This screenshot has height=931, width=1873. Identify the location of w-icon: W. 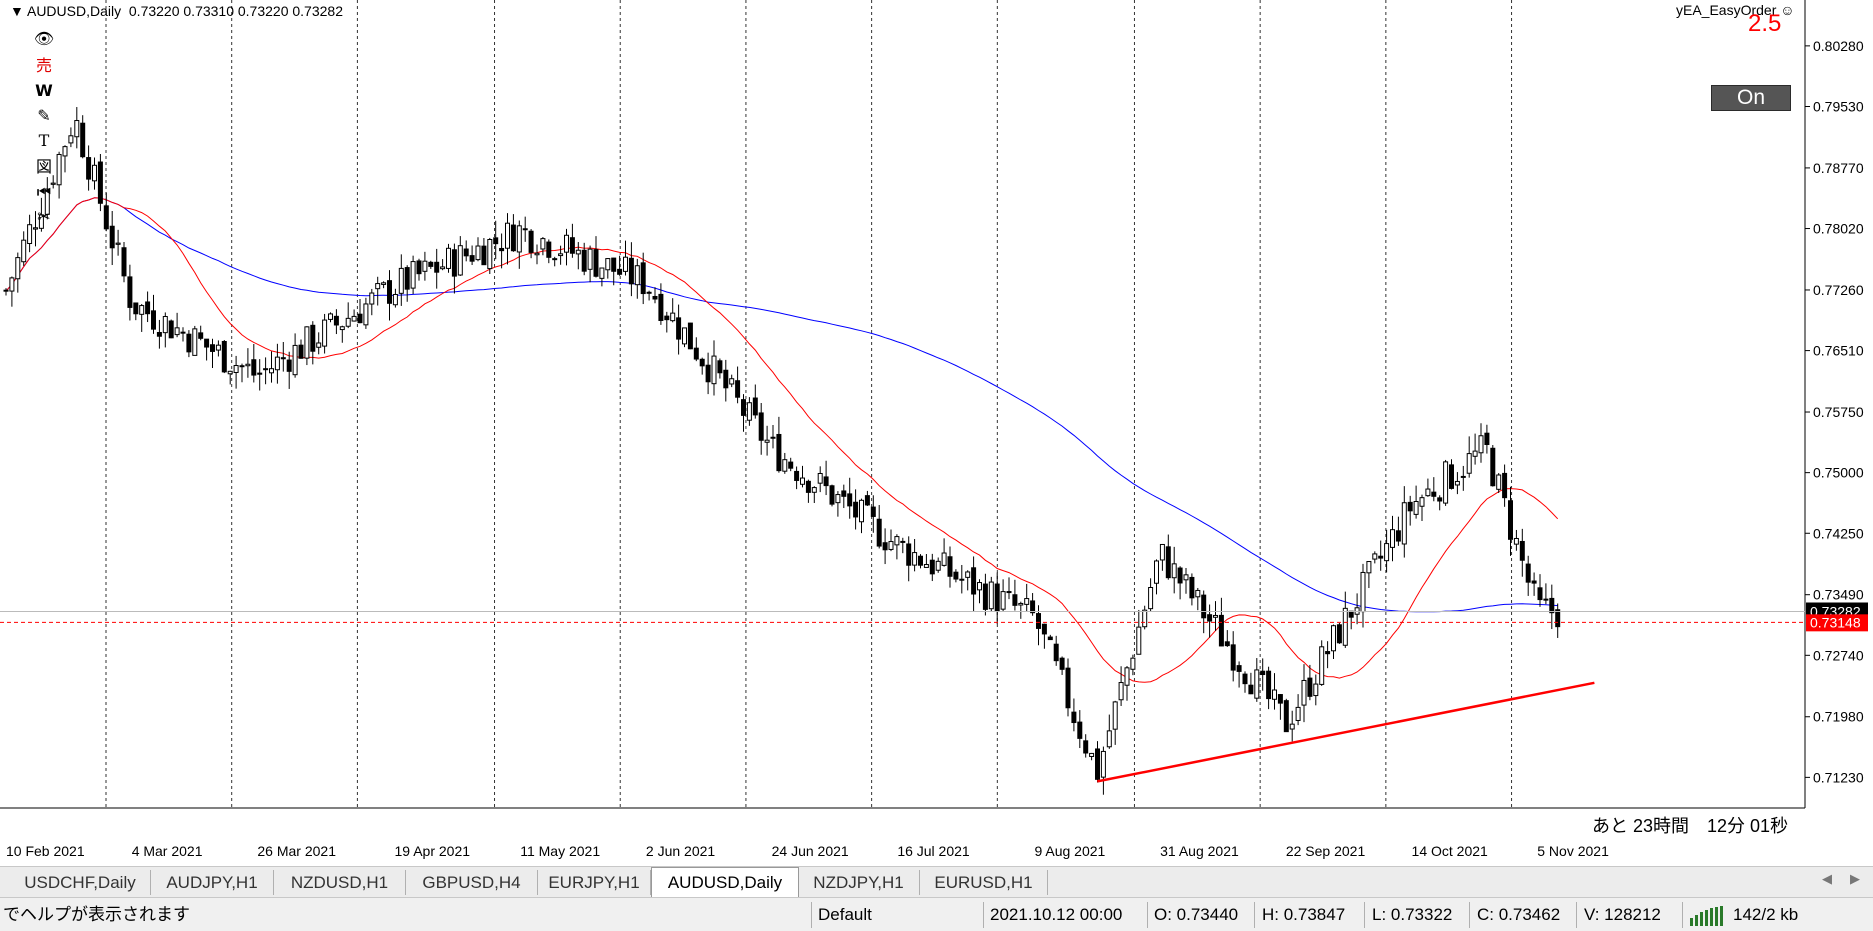
(44, 90).